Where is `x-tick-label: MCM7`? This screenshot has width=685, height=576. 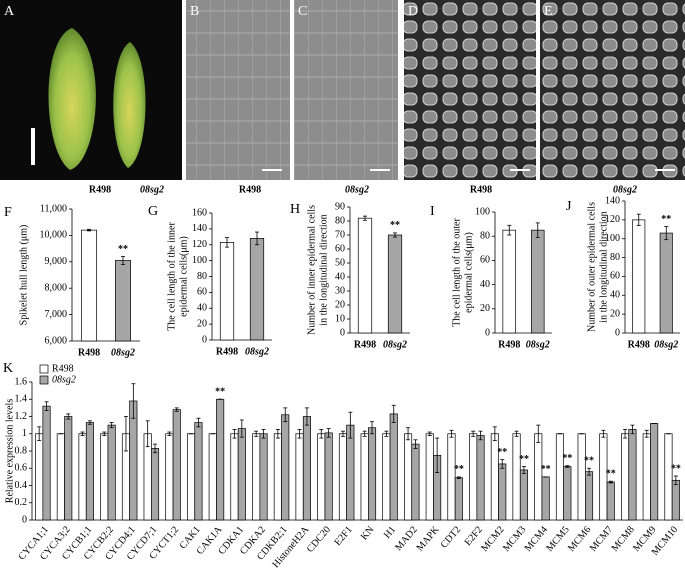 x-tick-label: MCM7 is located at coordinates (601, 539).